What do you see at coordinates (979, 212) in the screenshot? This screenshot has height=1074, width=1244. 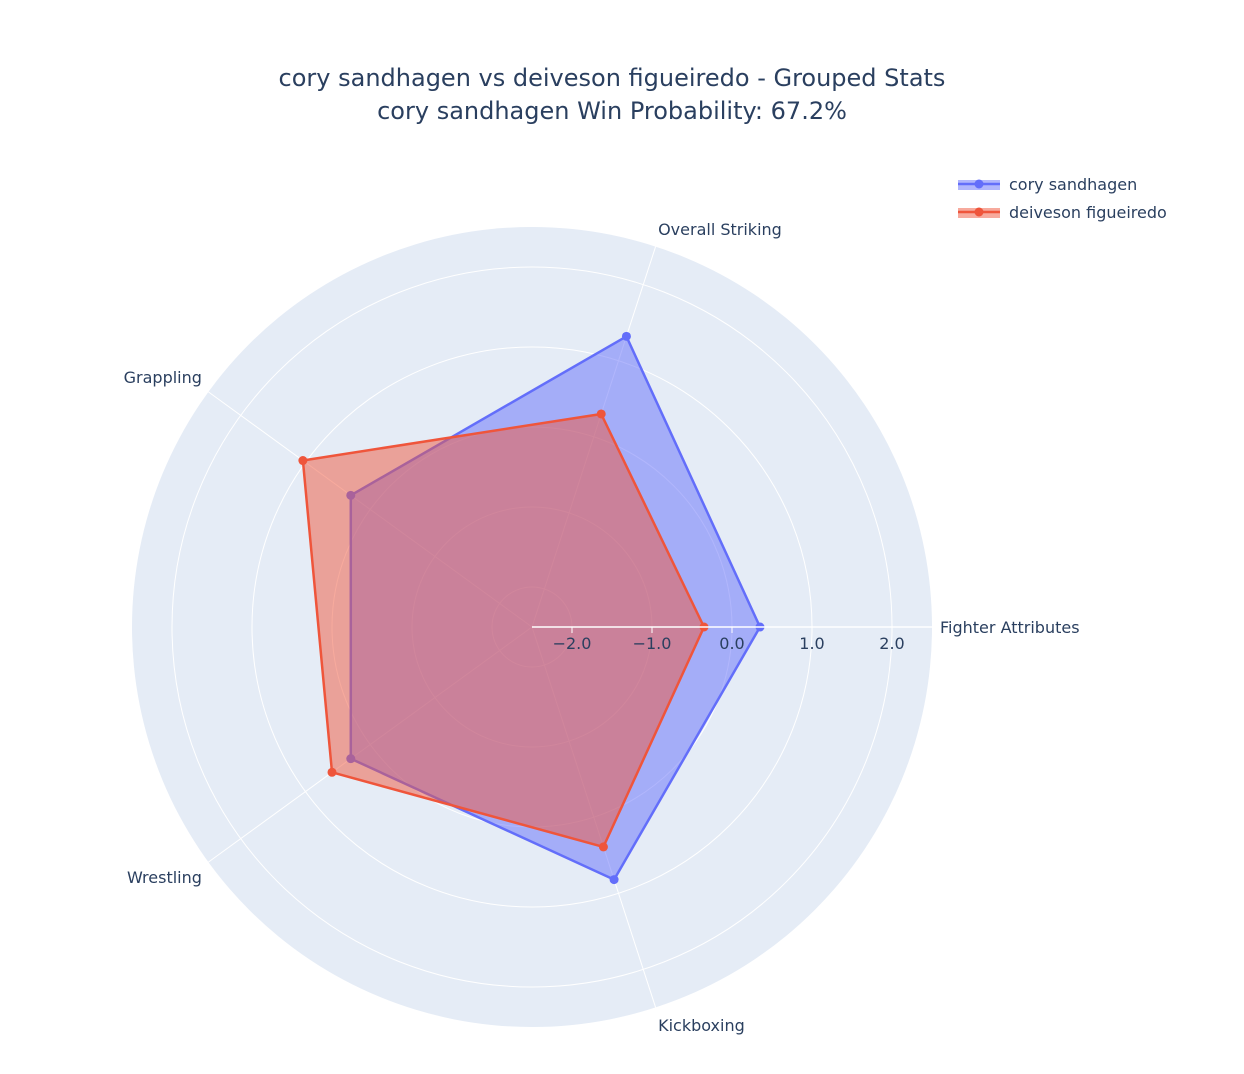 I see `legend-marker-deiveson-figueiredo` at bounding box center [979, 212].